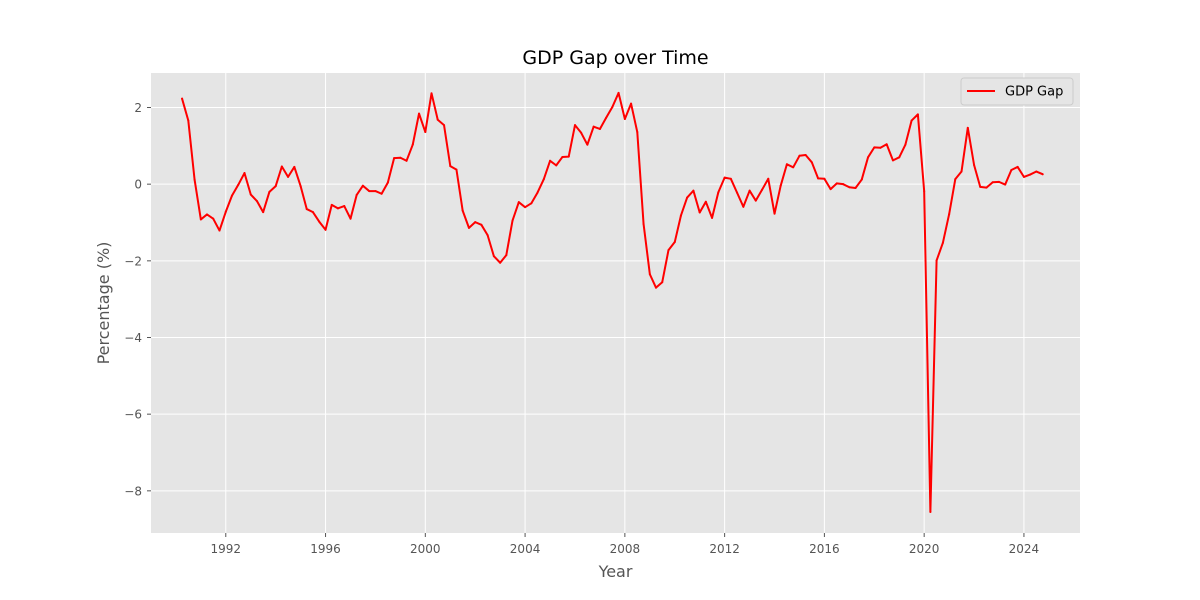 This screenshot has height=600, width=1200. I want to click on y-tick-label: −4, so click(133, 338).